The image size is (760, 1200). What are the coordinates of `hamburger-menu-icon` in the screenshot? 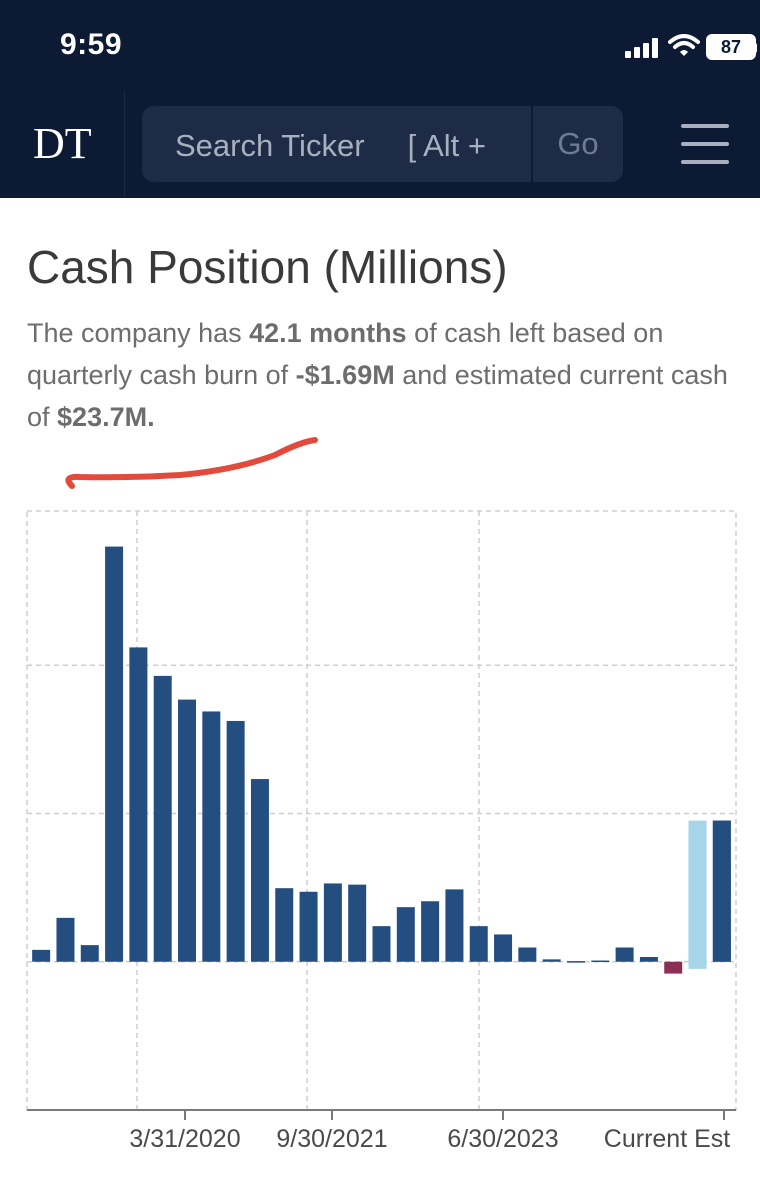 It's located at (705, 144).